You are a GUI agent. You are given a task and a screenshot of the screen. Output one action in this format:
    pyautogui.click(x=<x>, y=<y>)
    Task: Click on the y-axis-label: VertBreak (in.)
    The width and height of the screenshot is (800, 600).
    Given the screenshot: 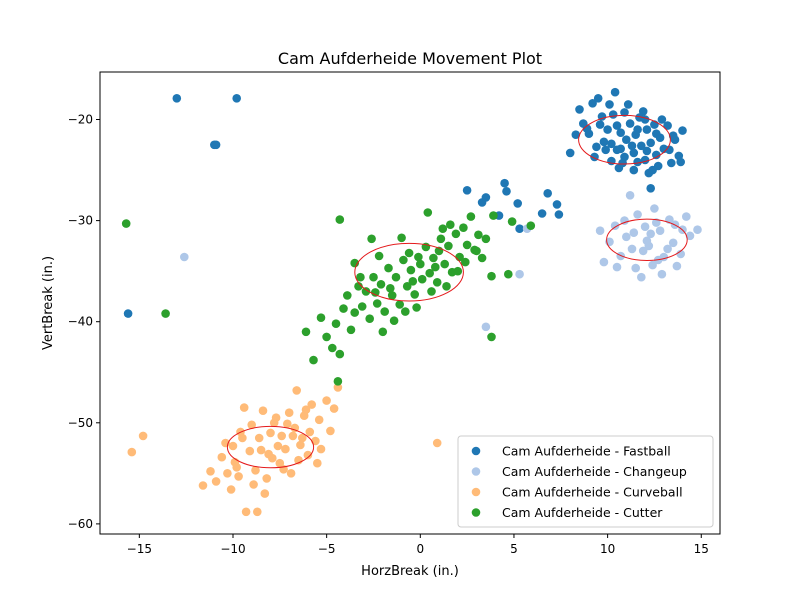 What is the action you would take?
    pyautogui.click(x=48, y=303)
    